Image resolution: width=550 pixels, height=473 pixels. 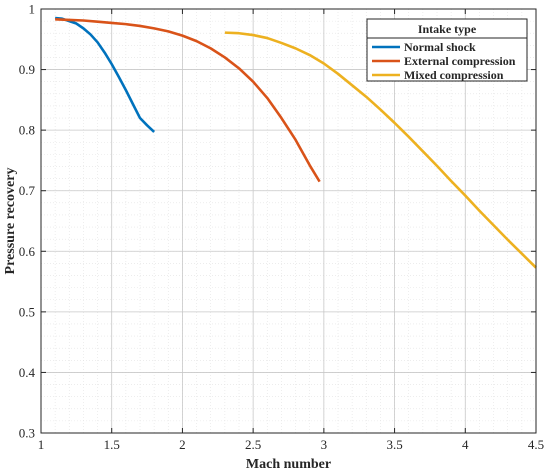 I want to click on legend-box, so click(x=447, y=50).